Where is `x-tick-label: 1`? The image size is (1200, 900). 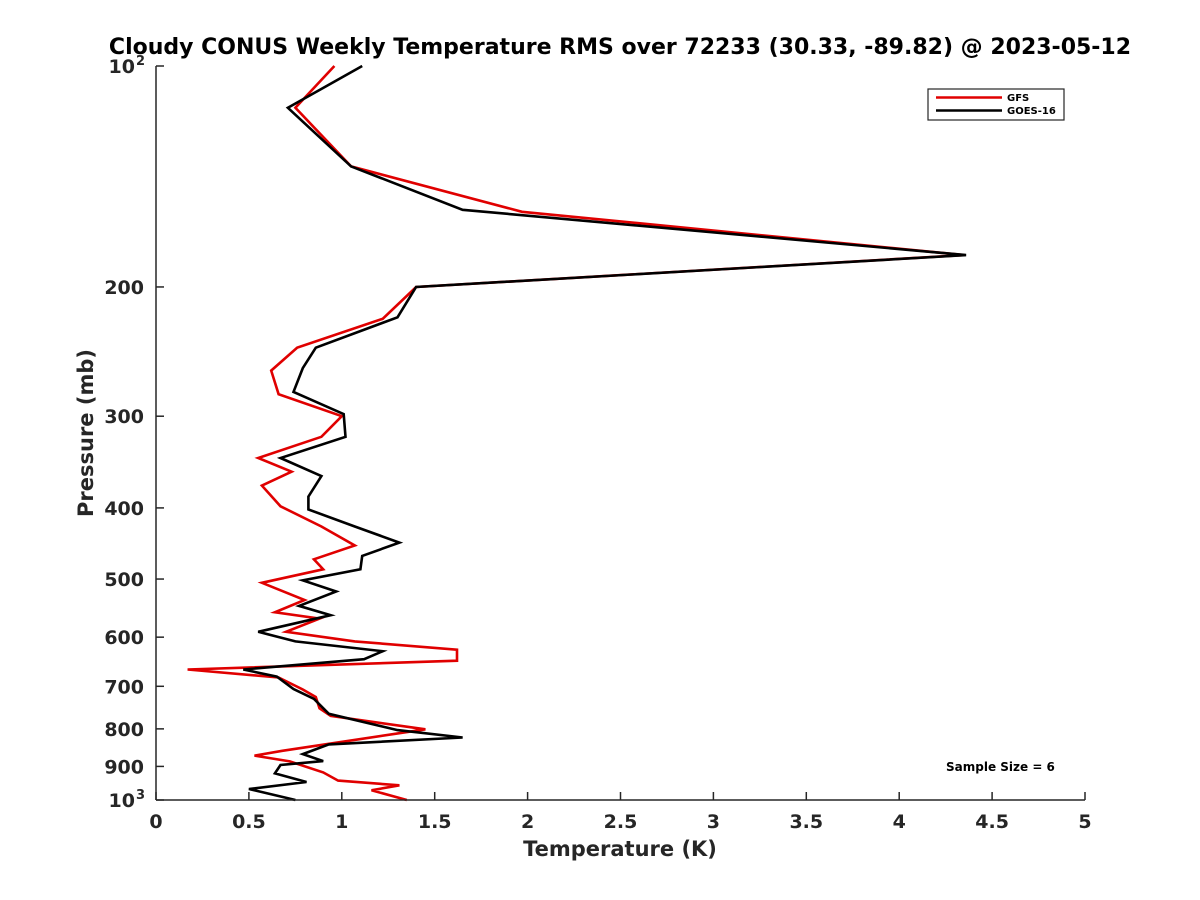 x-tick-label: 1 is located at coordinates (341, 822).